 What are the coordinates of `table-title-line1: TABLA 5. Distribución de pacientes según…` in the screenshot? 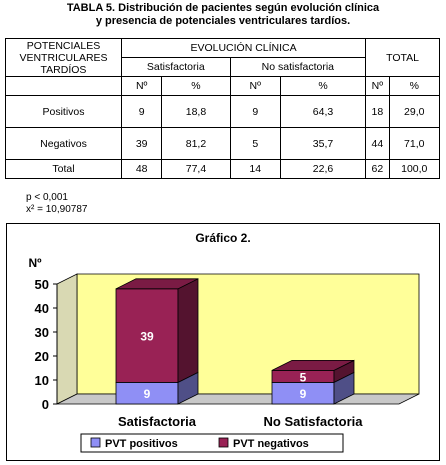 It's located at (223, 8).